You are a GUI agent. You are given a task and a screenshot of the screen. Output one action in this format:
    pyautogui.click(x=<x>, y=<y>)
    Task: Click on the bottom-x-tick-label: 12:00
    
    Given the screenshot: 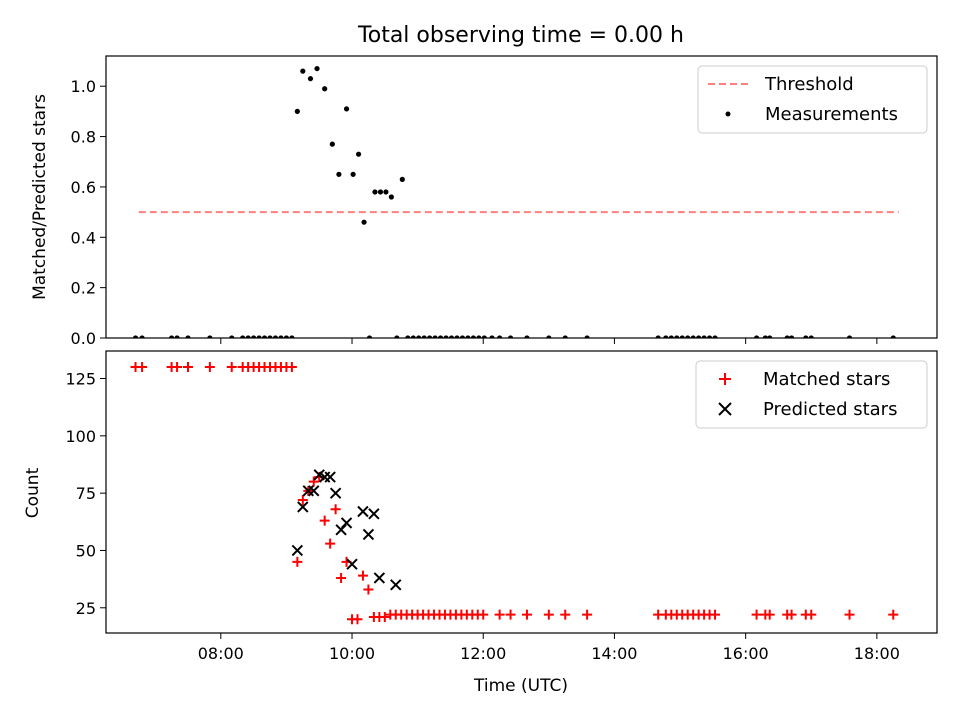 What is the action you would take?
    pyautogui.click(x=483, y=653)
    